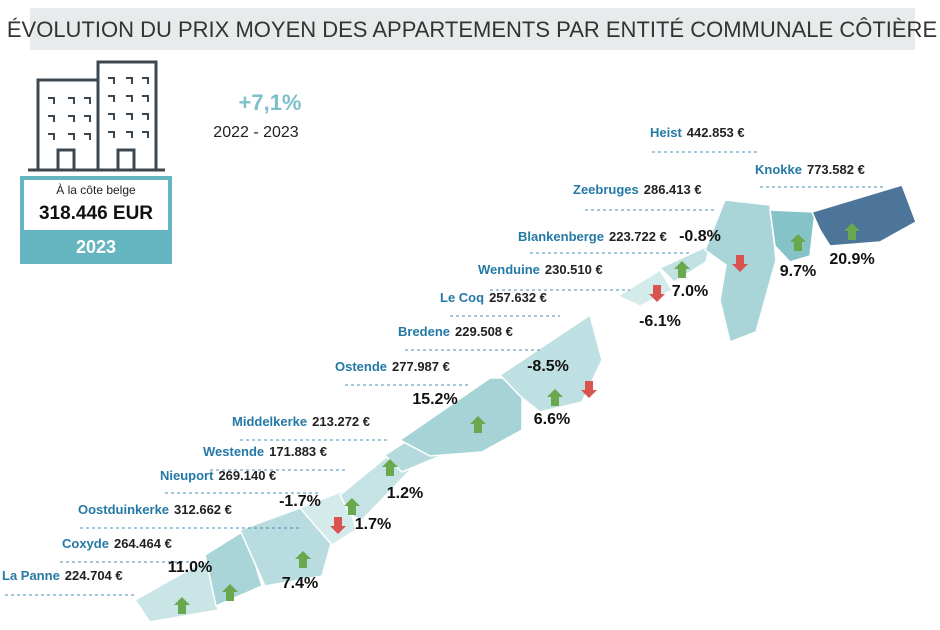 The width and height of the screenshot is (940, 630). I want to click on change-label: 1.2%, so click(405, 493).